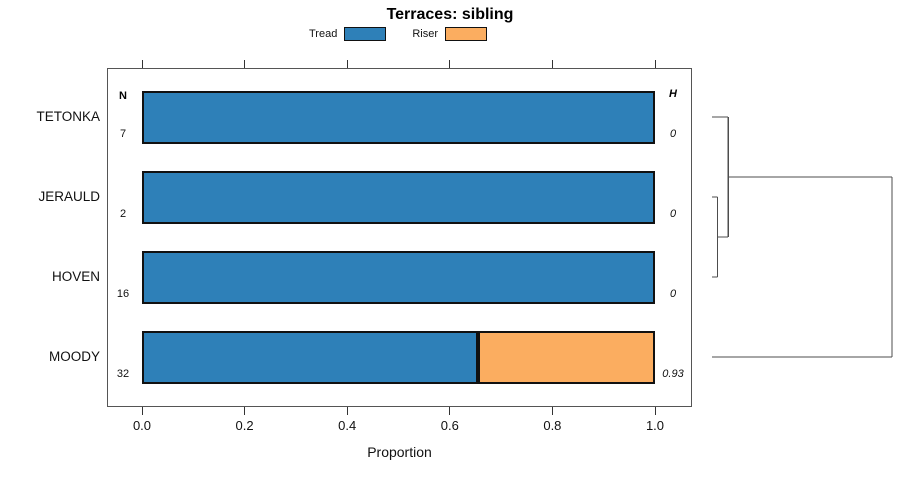 The height and width of the screenshot is (480, 900). I want to click on legend-swatch-tread, so click(365, 34).